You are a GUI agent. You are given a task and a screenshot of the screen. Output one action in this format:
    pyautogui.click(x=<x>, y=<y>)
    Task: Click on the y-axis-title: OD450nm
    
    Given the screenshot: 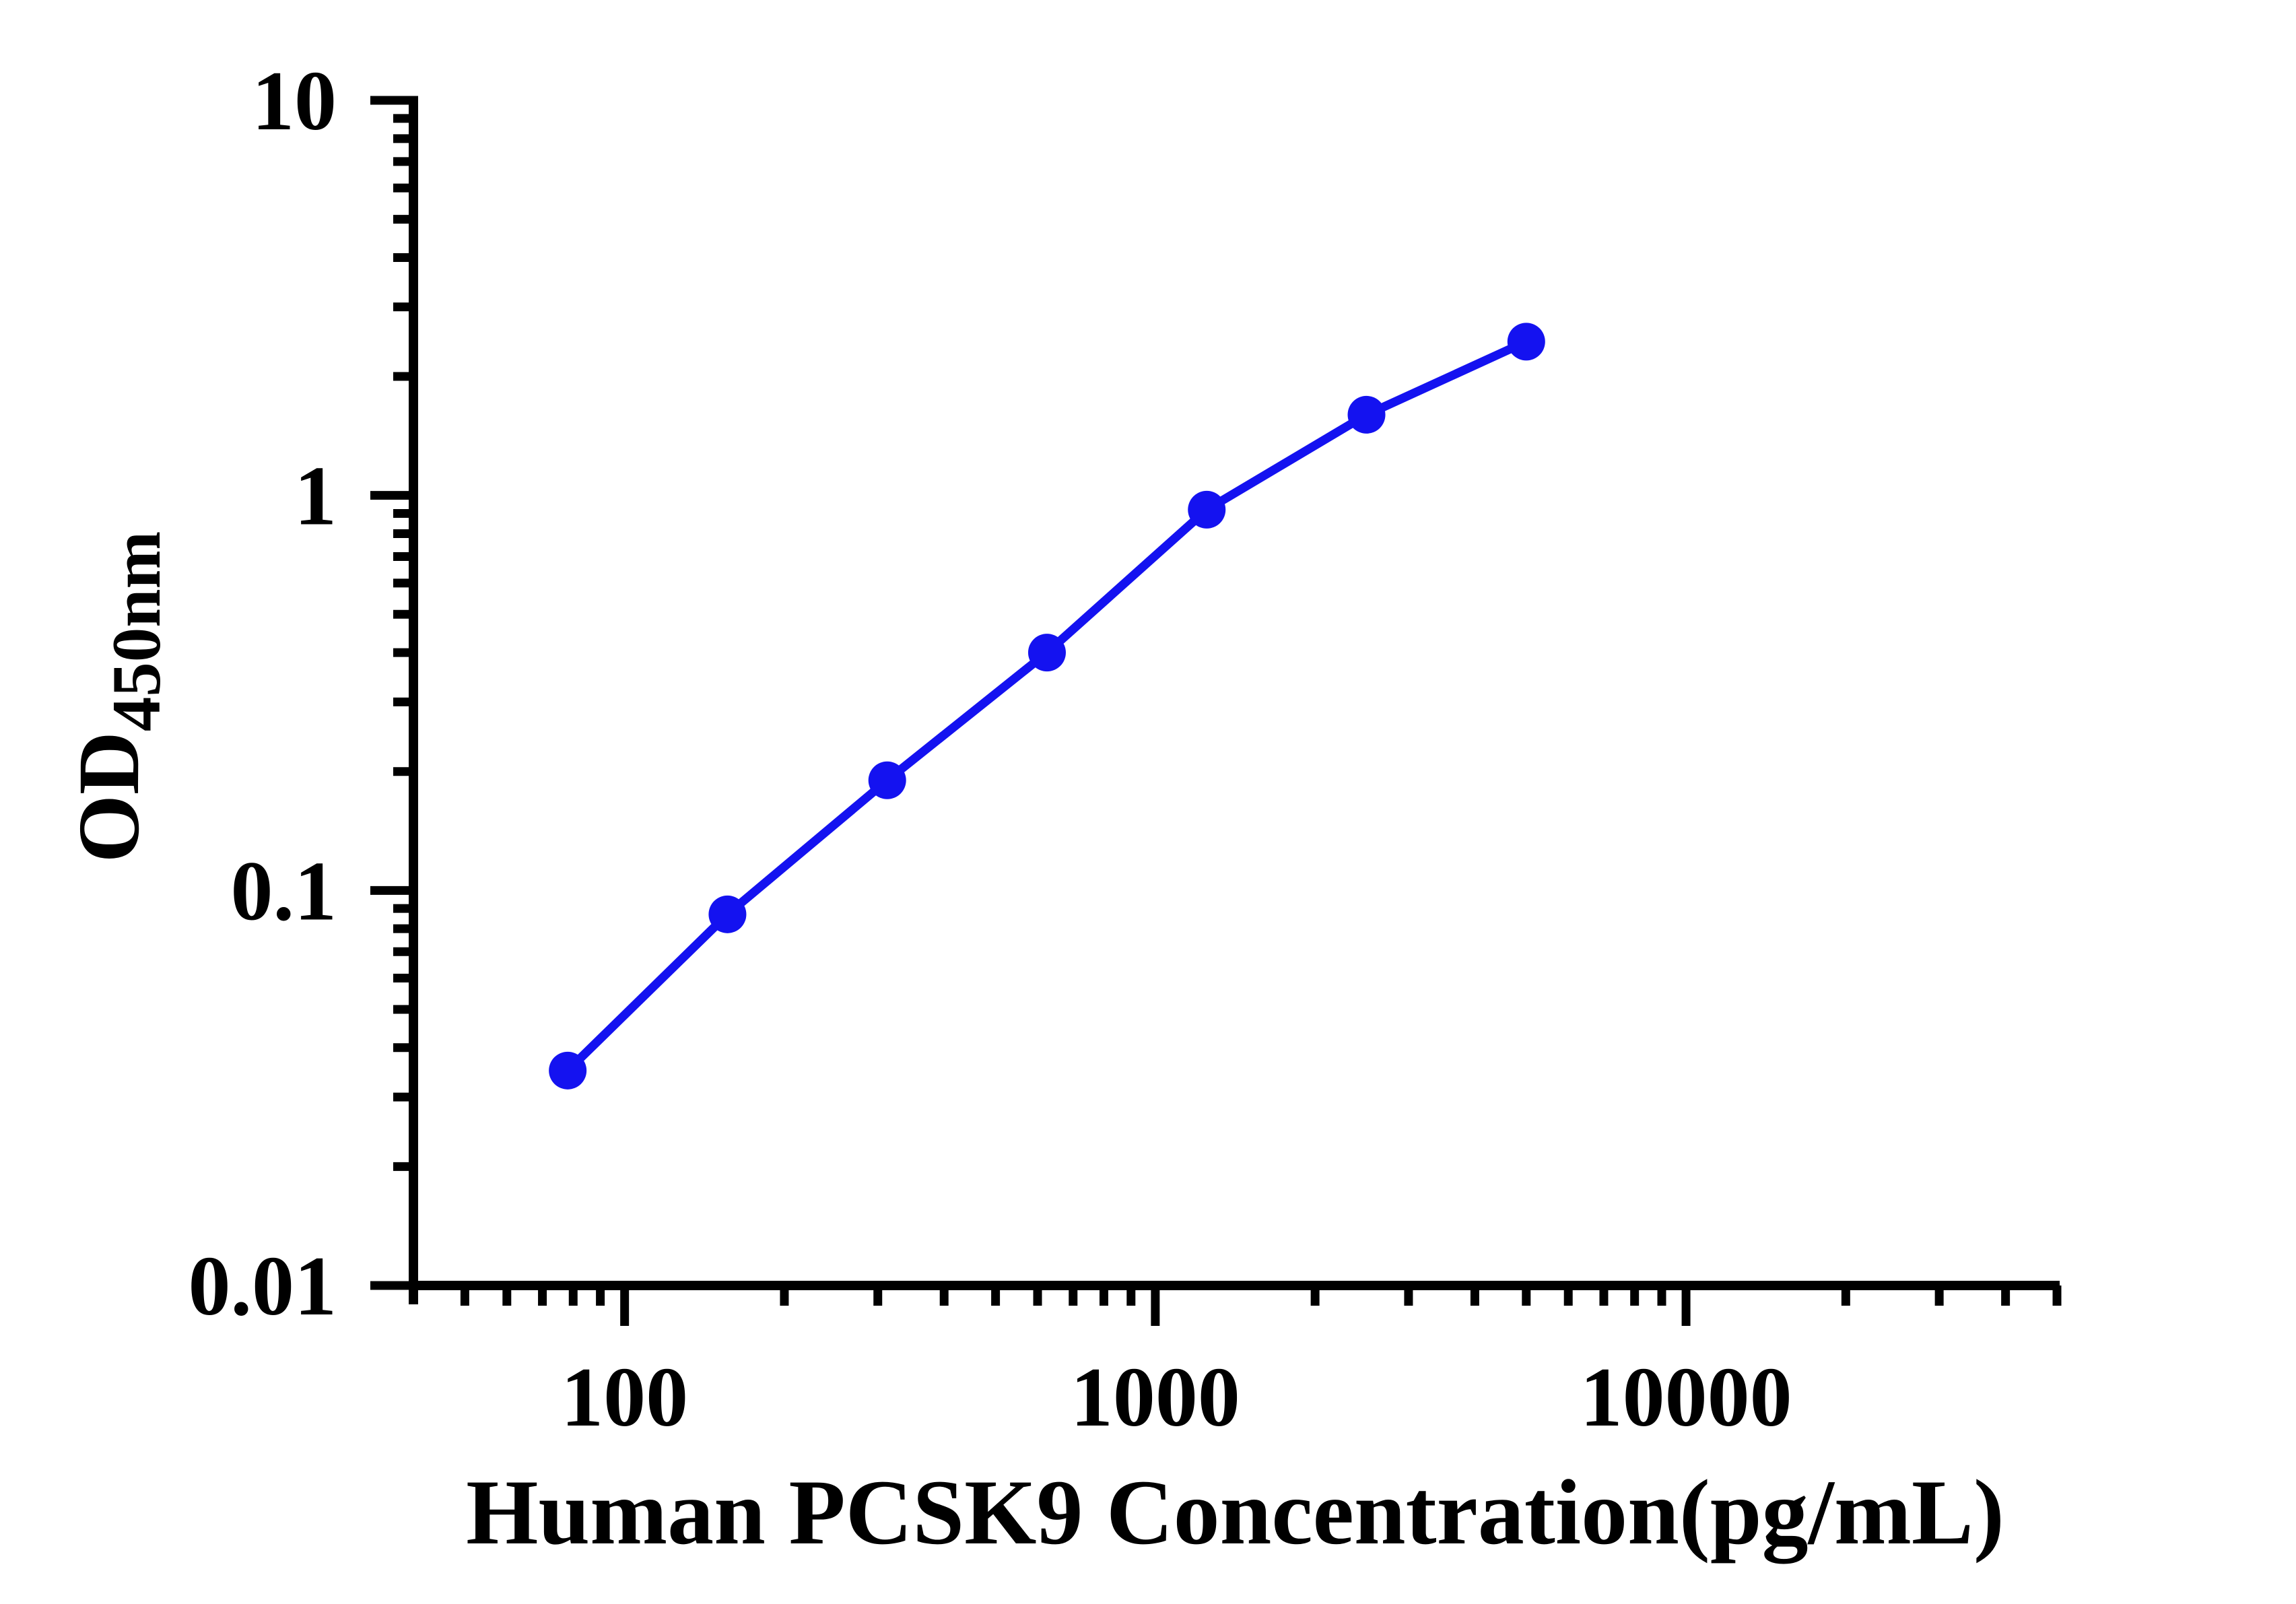 What is the action you would take?
    pyautogui.click(x=118, y=697)
    